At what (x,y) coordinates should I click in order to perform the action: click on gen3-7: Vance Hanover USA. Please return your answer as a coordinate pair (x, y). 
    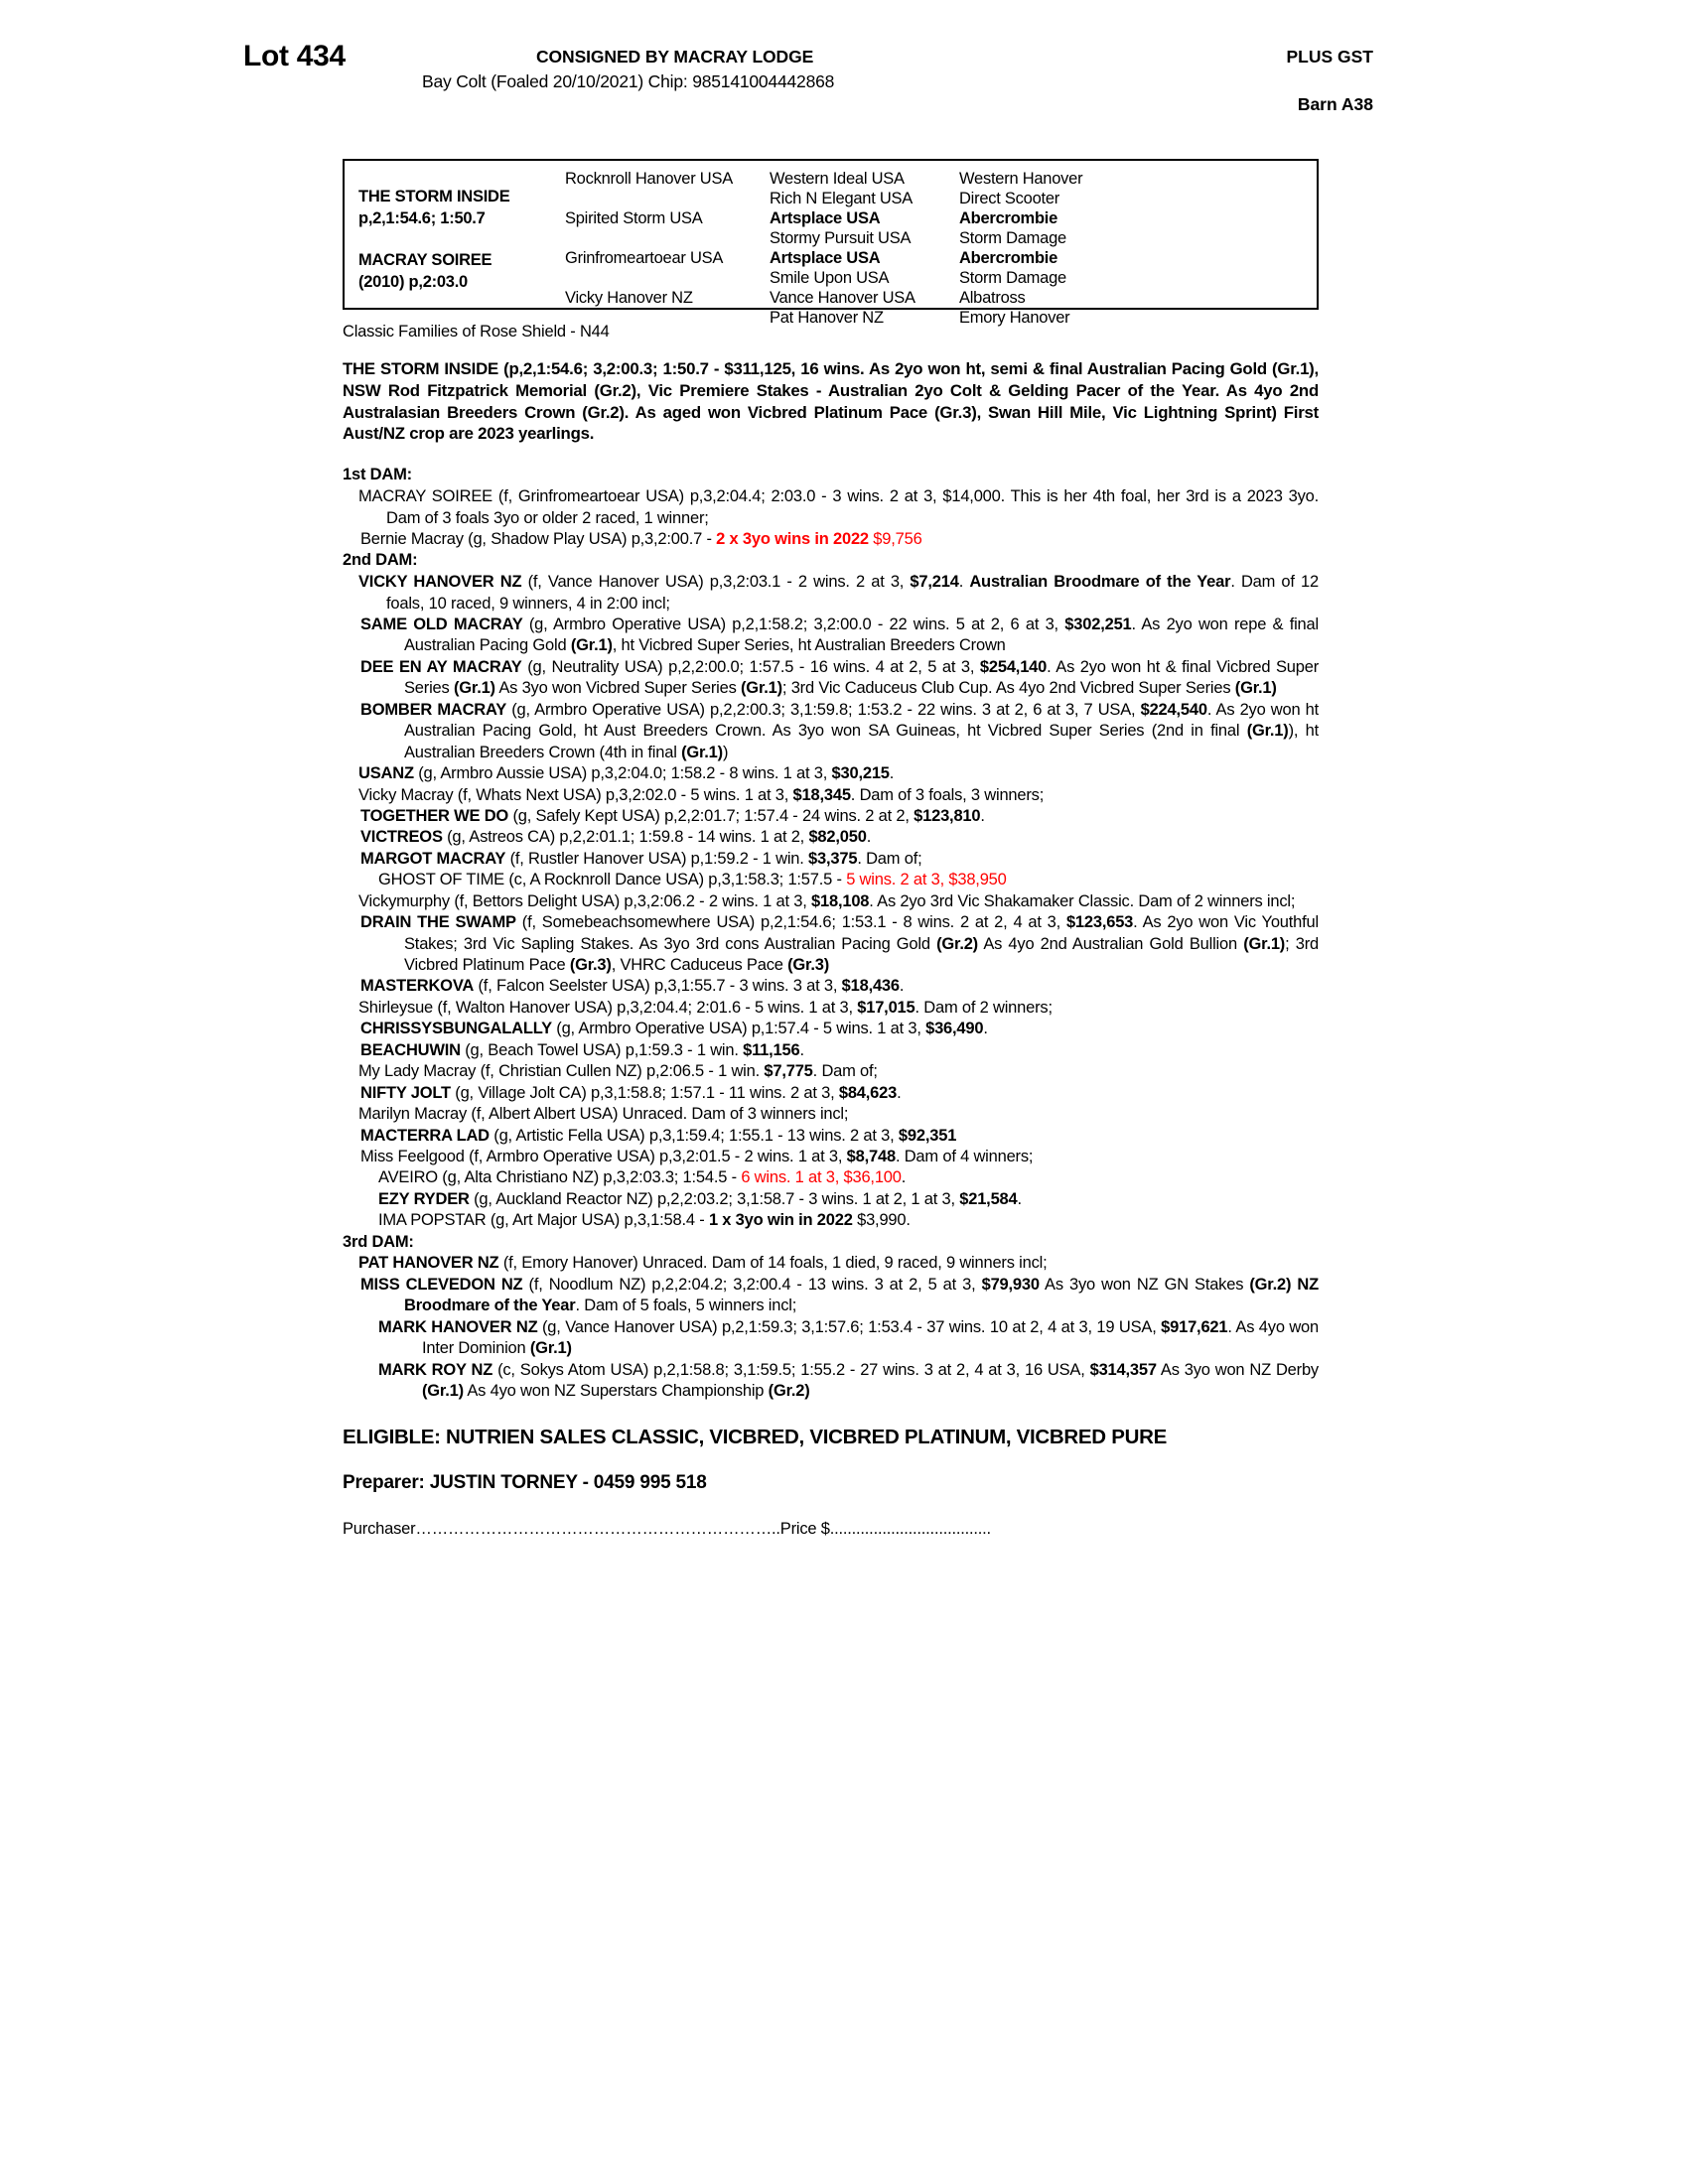
    Looking at the image, I should click on (842, 298).